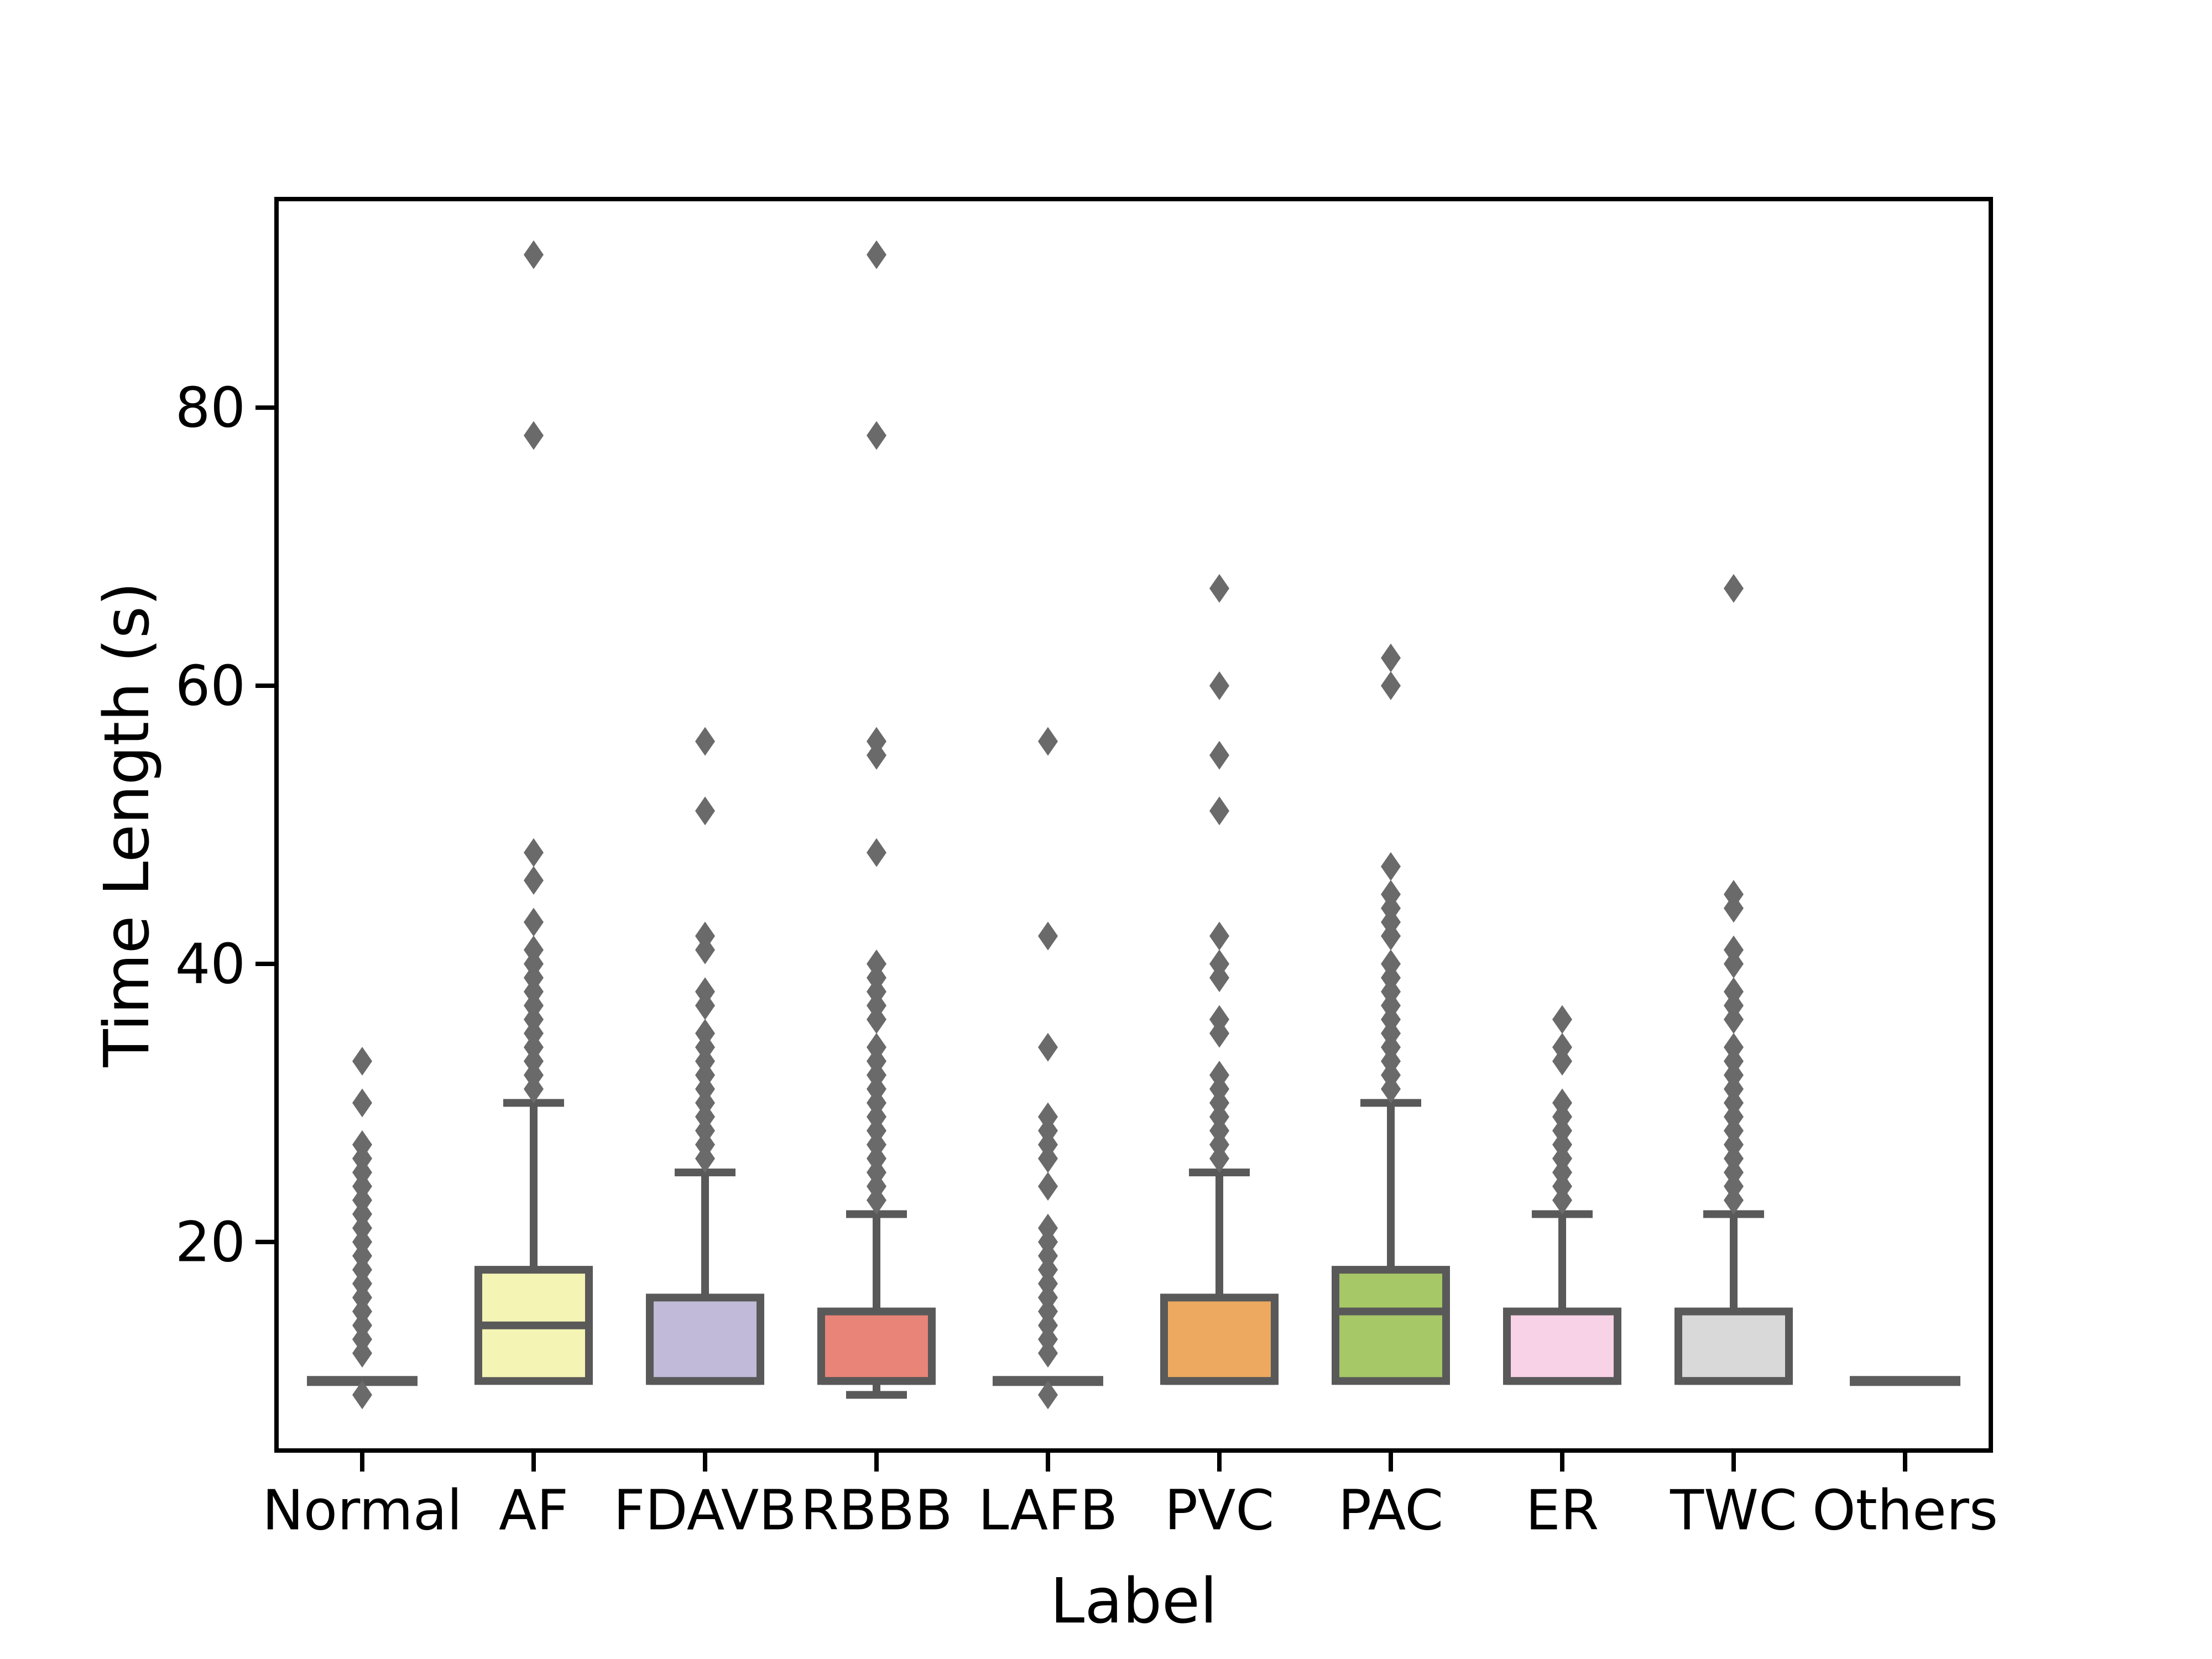 The image size is (2212, 1659). What do you see at coordinates (127, 825) in the screenshot?
I see `y-axis-title: Time Length (s)` at bounding box center [127, 825].